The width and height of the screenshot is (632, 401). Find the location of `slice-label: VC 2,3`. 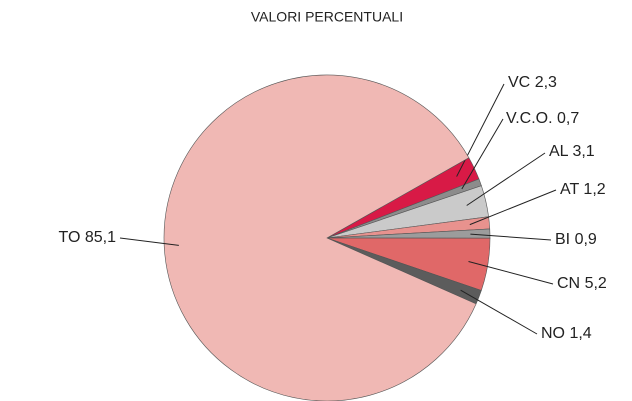

slice-label: VC 2,3 is located at coordinates (532, 82).